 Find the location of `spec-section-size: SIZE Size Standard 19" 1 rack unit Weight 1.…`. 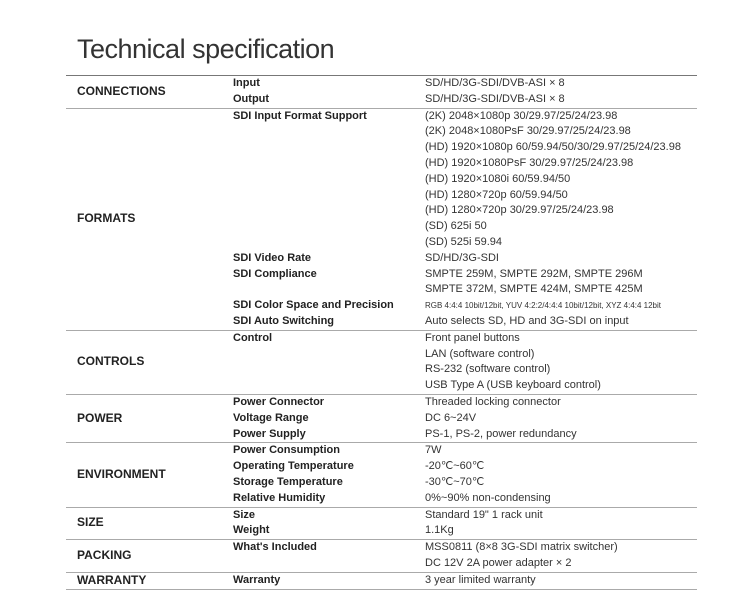

spec-section-size: SIZE Size Standard 19" 1 rack unit Weight 1.… is located at coordinates (381, 523).